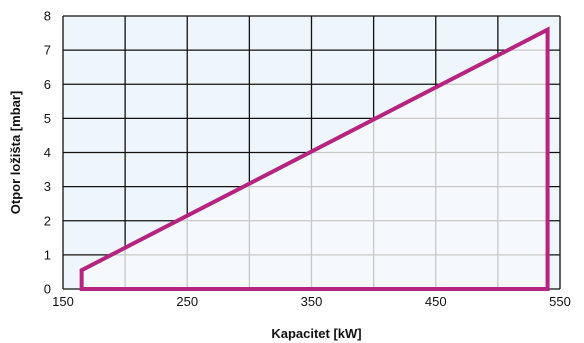 The height and width of the screenshot is (343, 584). Describe the element at coordinates (47, 186) in the screenshot. I see `y-tick-label: 3` at that location.